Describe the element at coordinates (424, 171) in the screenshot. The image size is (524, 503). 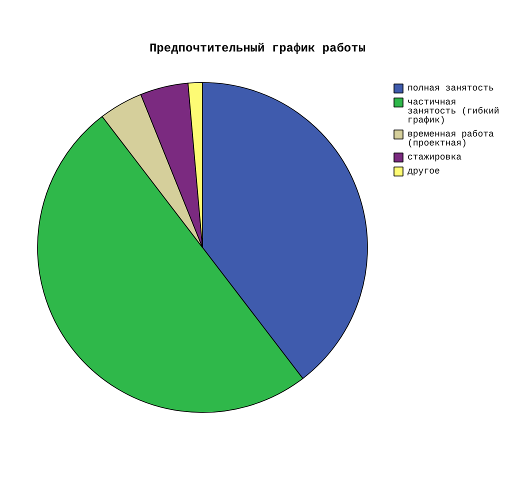
I see `legend-label: другое` at that location.